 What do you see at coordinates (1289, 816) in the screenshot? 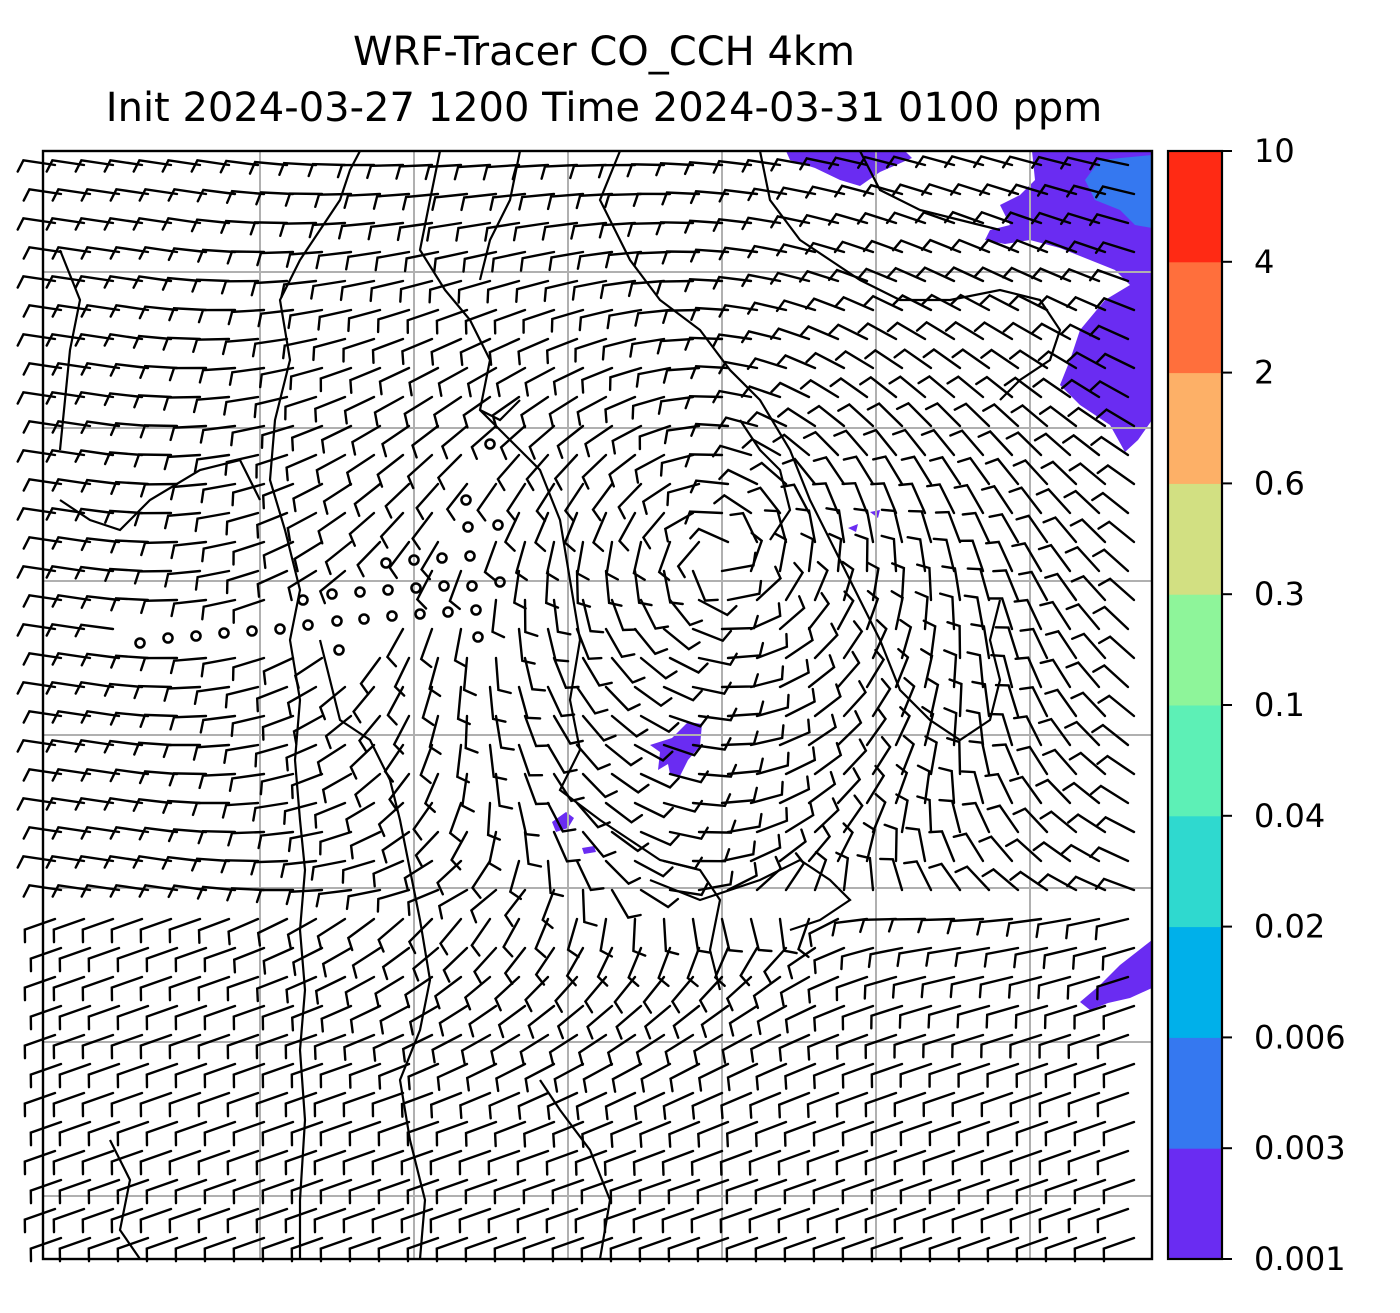
I see `colorbar-tick-label: 0.04` at bounding box center [1289, 816].